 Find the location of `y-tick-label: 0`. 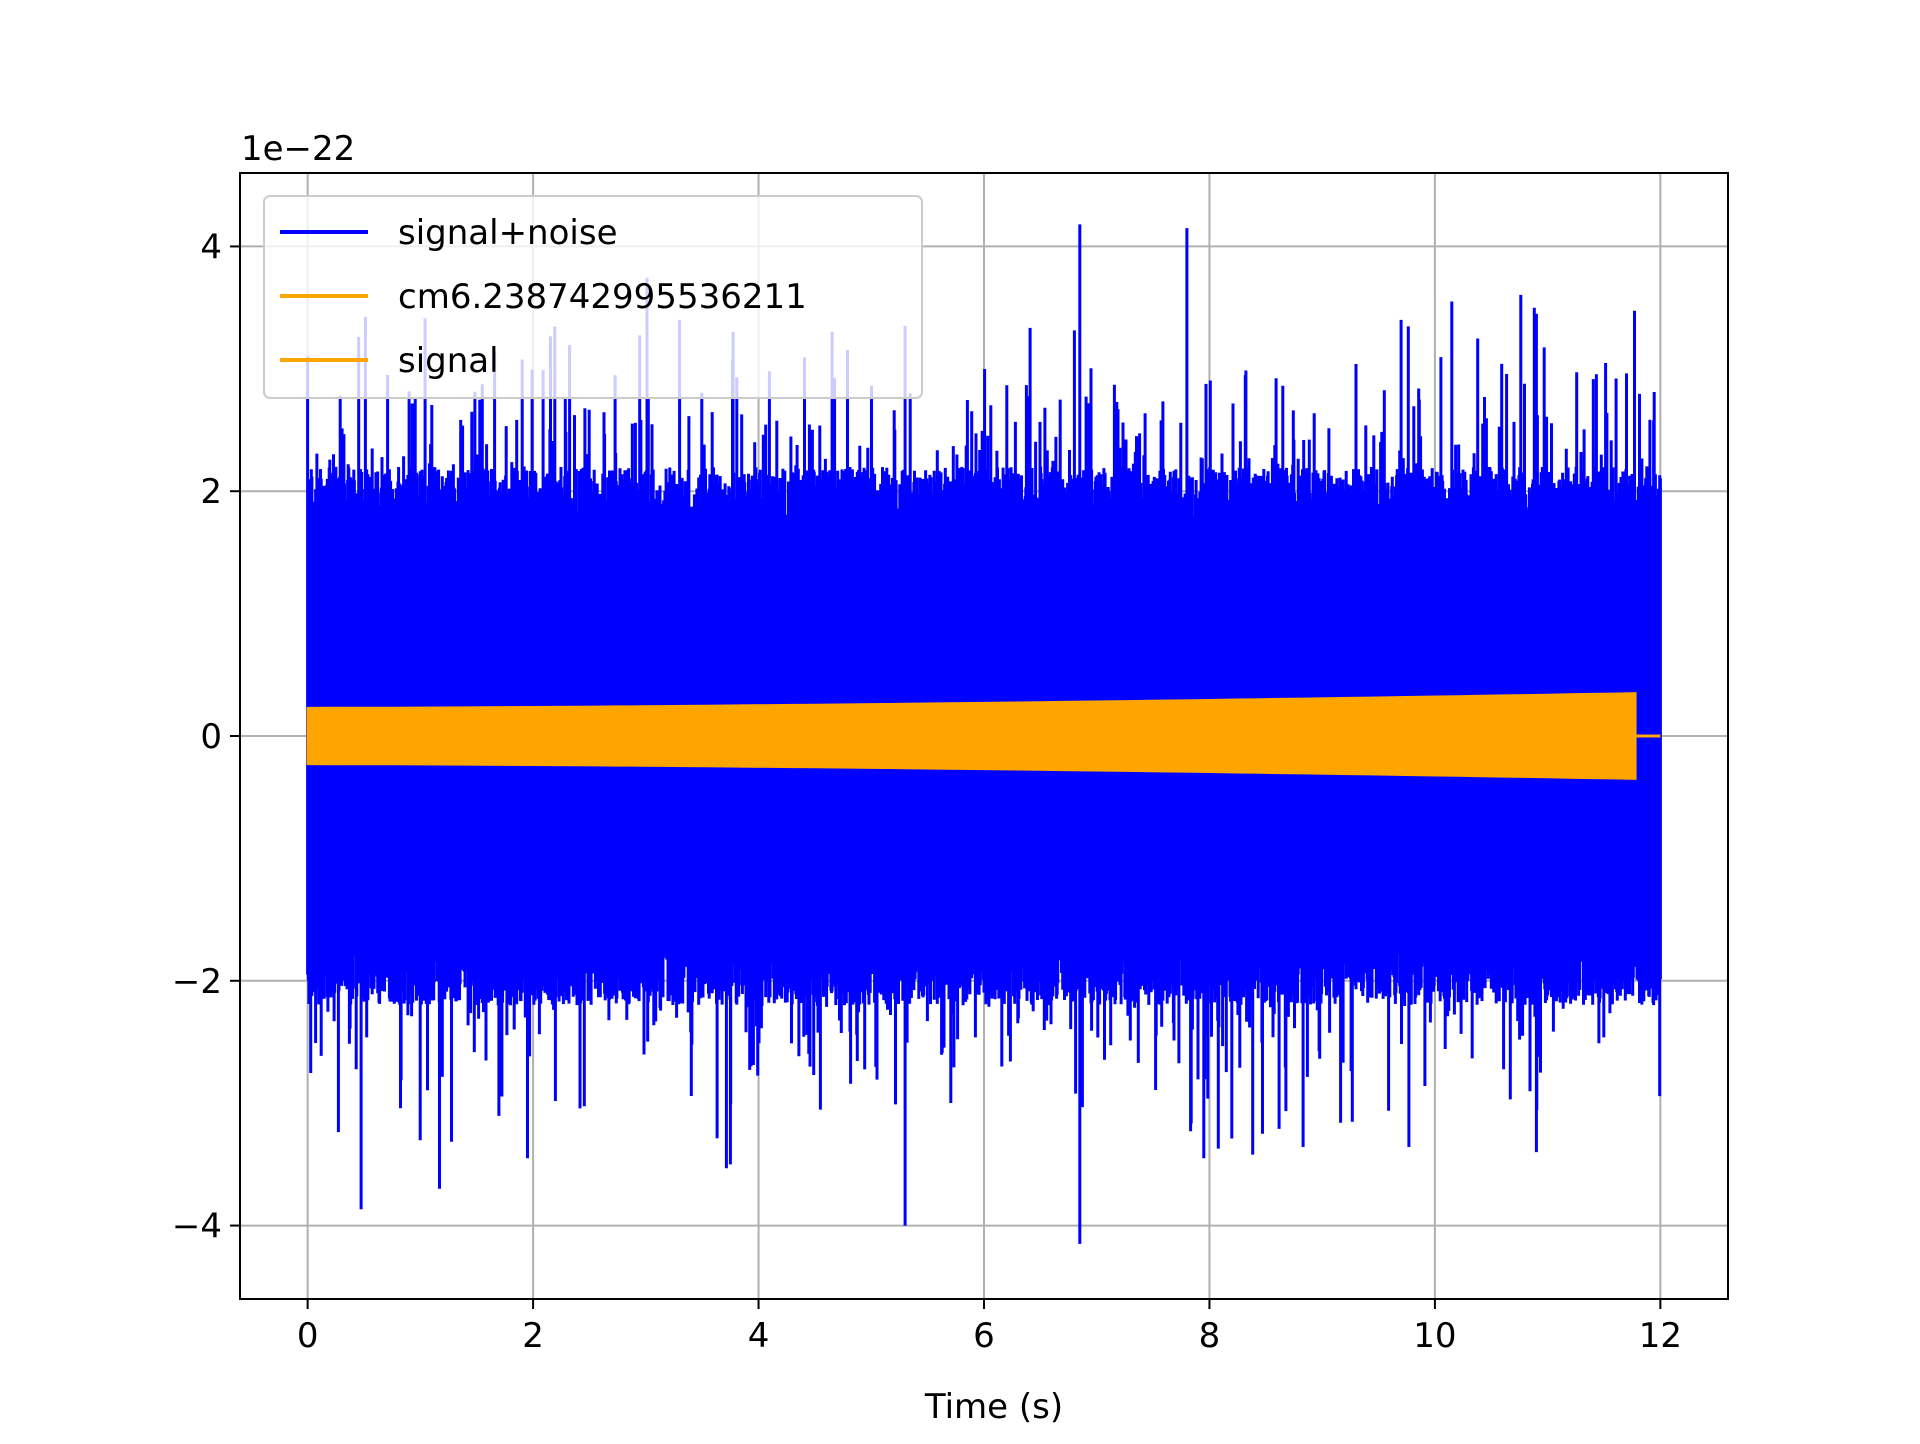

y-tick-label: 0 is located at coordinates (211, 737).